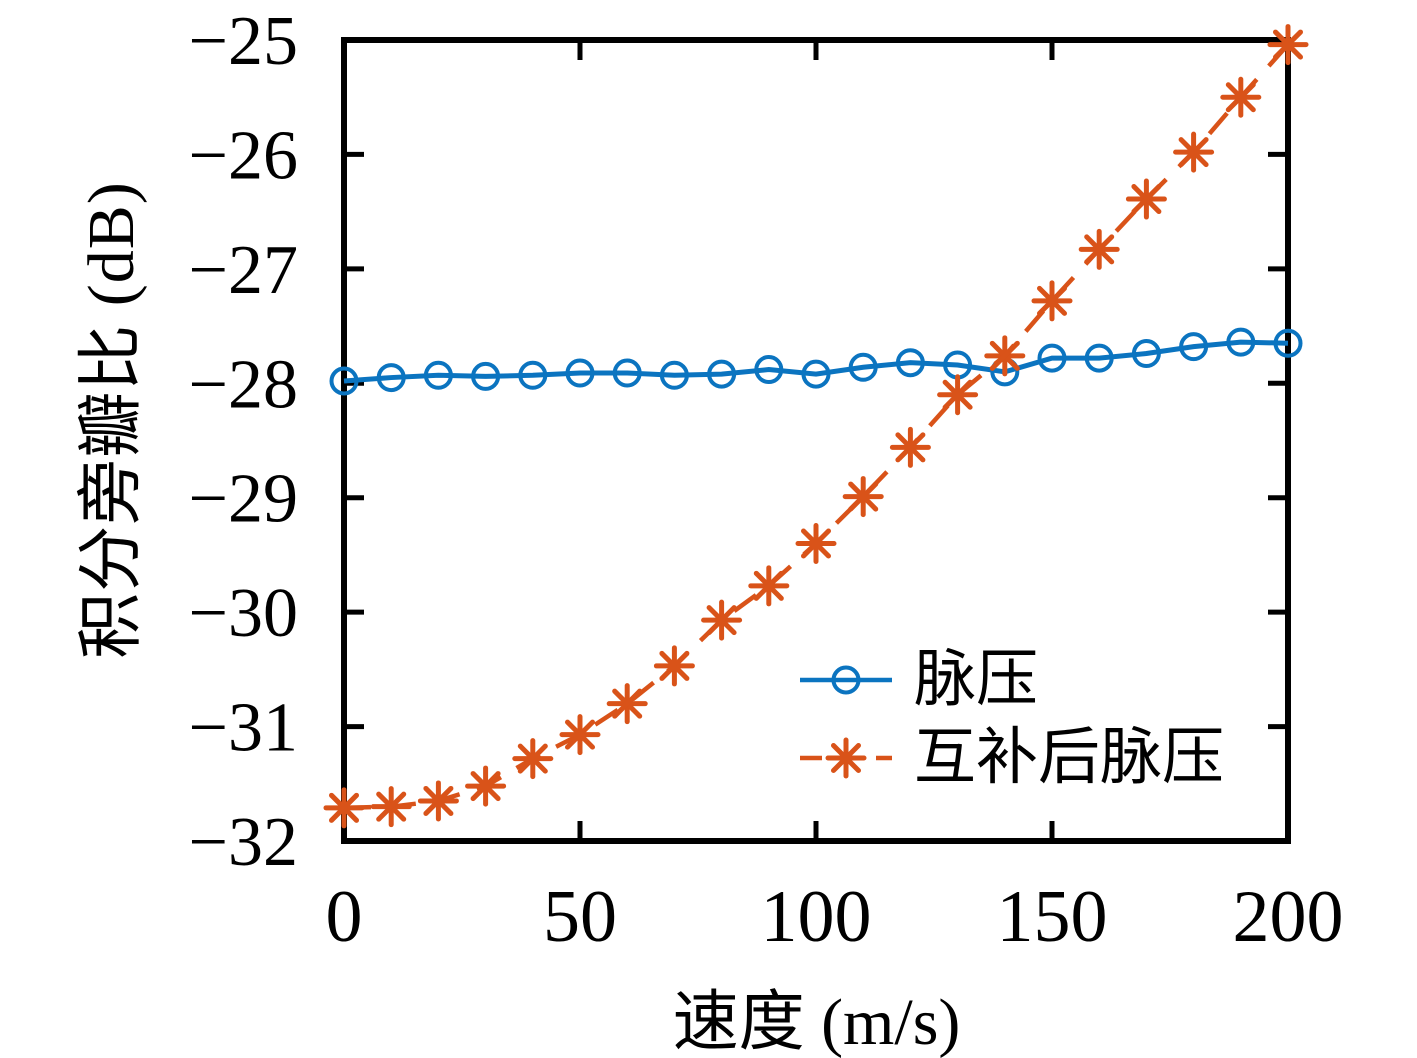 This screenshot has height=1058, width=1417. What do you see at coordinates (816, 917) in the screenshot?
I see `x-tick-label: 100` at bounding box center [816, 917].